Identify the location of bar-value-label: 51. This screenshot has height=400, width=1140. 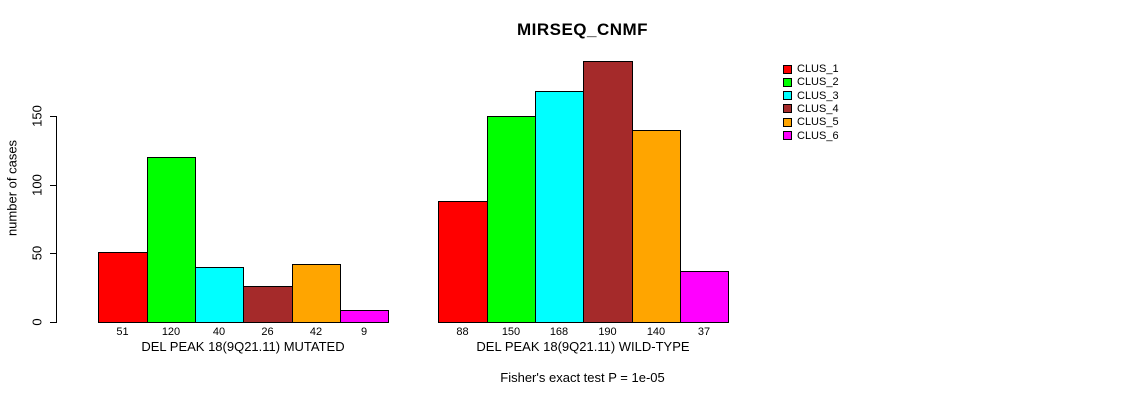
(122, 332).